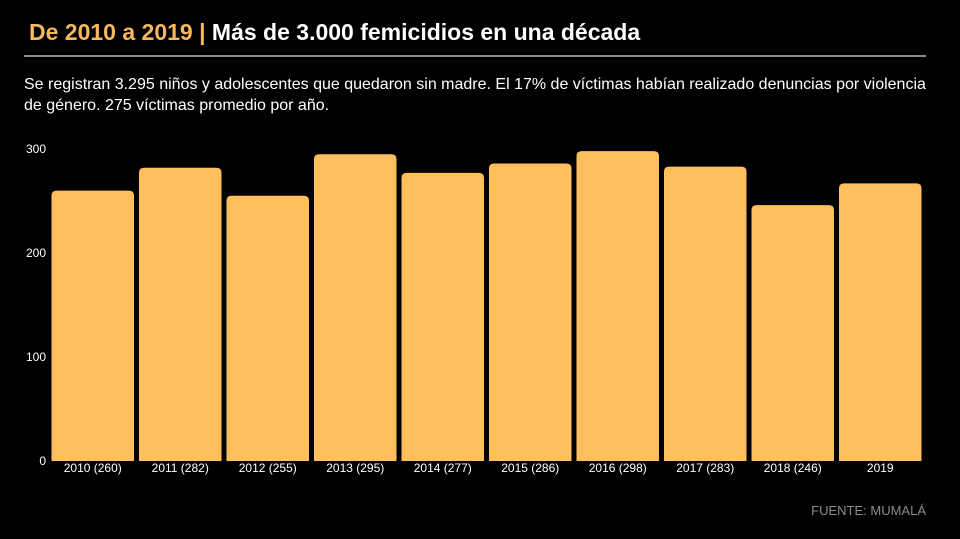  What do you see at coordinates (475, 56) in the screenshot?
I see `title-divider` at bounding box center [475, 56].